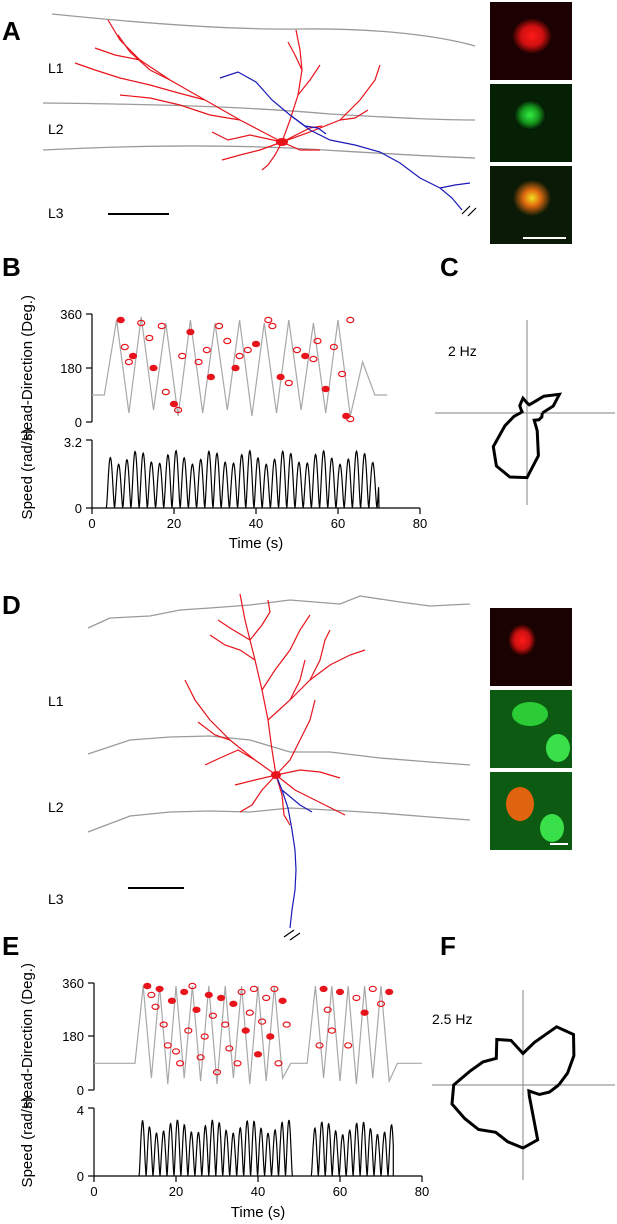 Image resolution: width=617 pixels, height=1224 pixels. What do you see at coordinates (73, 442) in the screenshot?
I see `panel-b-speed-tick-3-2: 3.2` at bounding box center [73, 442].